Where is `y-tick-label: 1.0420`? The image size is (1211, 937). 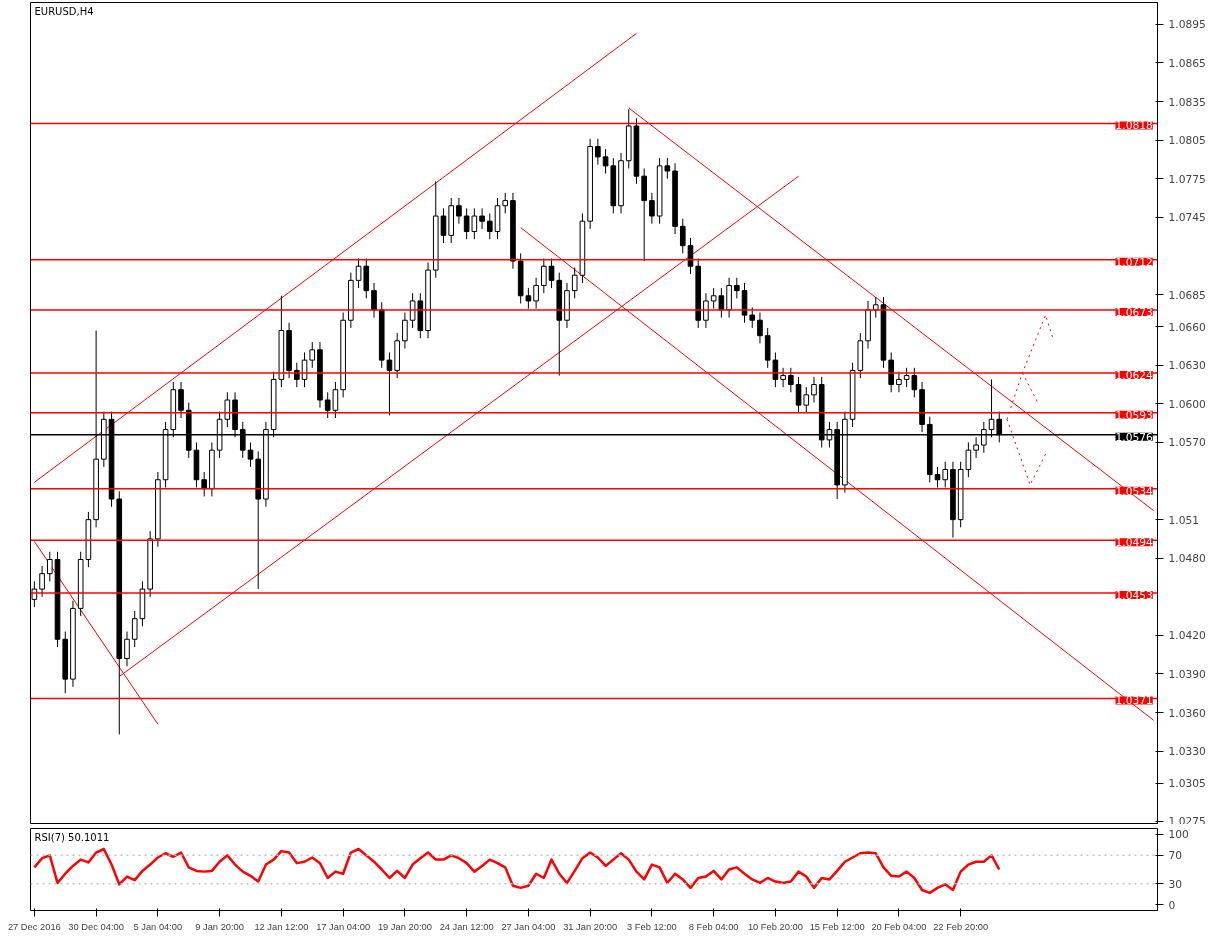 y-tick-label: 1.0420 is located at coordinates (1187, 636).